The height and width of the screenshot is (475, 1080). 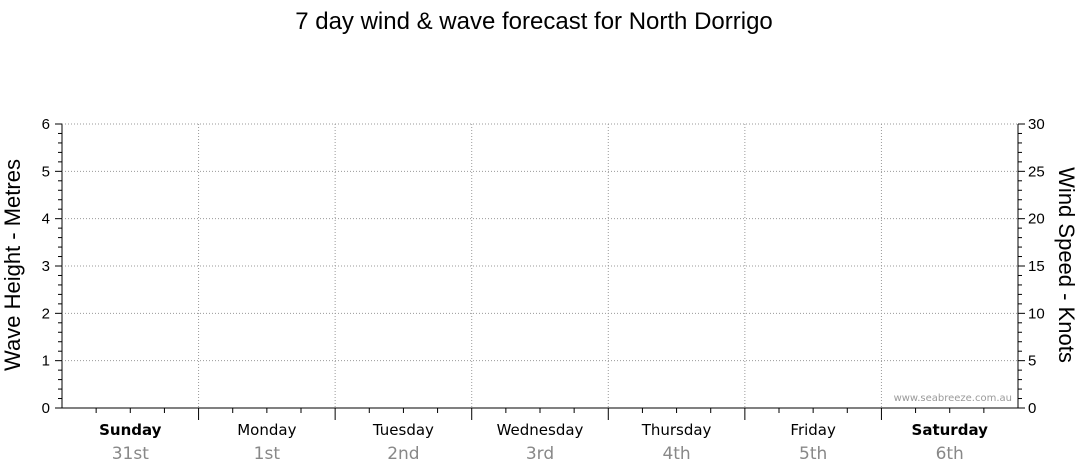 What do you see at coordinates (46, 313) in the screenshot?
I see `y-left-tick-label: 2` at bounding box center [46, 313].